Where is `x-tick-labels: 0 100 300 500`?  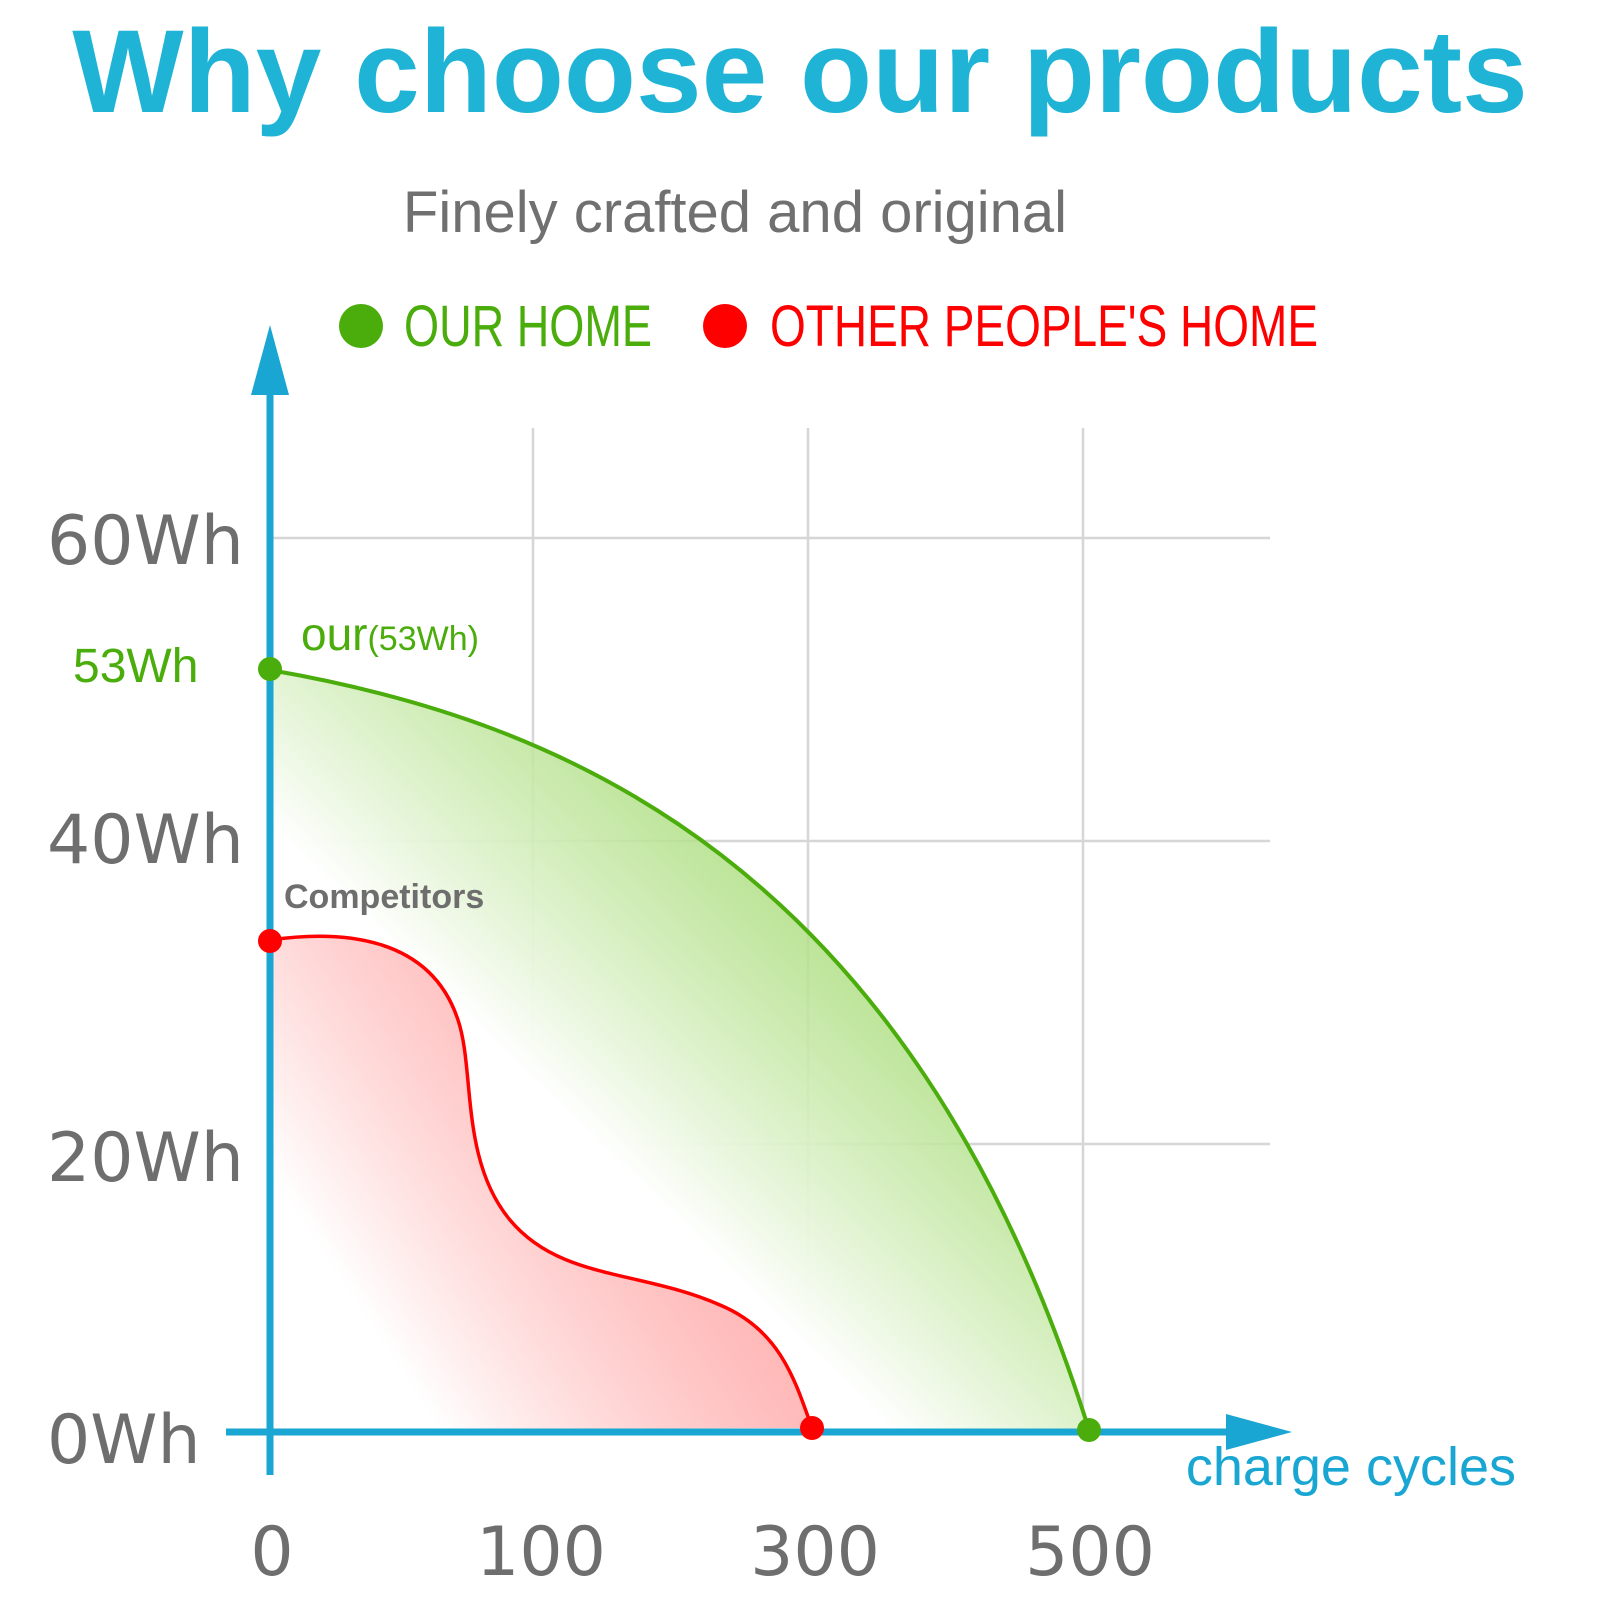 x-tick-labels: 0 100 300 500 is located at coordinates (702, 1552).